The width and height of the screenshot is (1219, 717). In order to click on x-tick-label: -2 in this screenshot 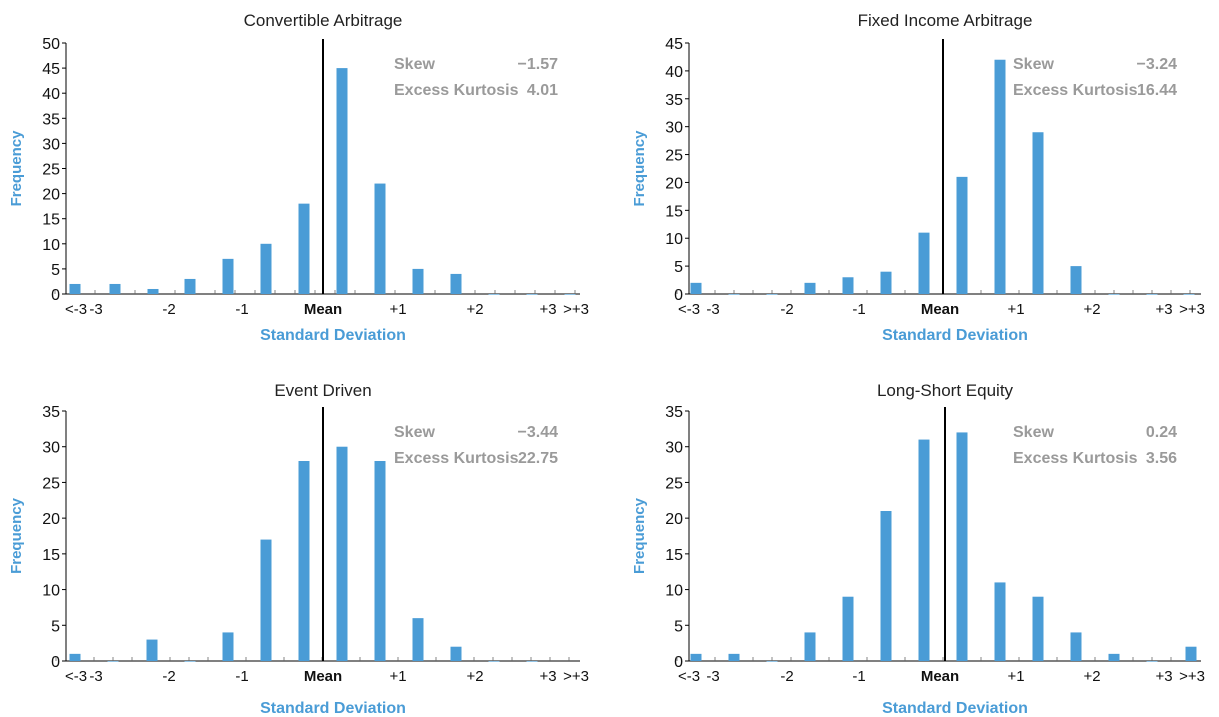, I will do `click(168, 309)`.